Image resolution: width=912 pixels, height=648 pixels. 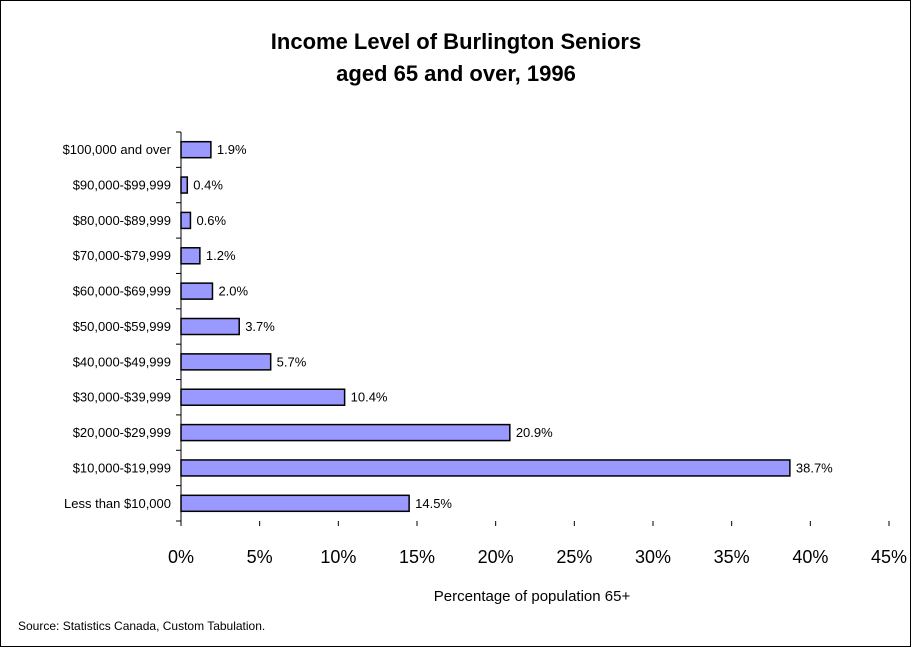 I want to click on y-tick-label: $80,000-$89,999, so click(x=122, y=220).